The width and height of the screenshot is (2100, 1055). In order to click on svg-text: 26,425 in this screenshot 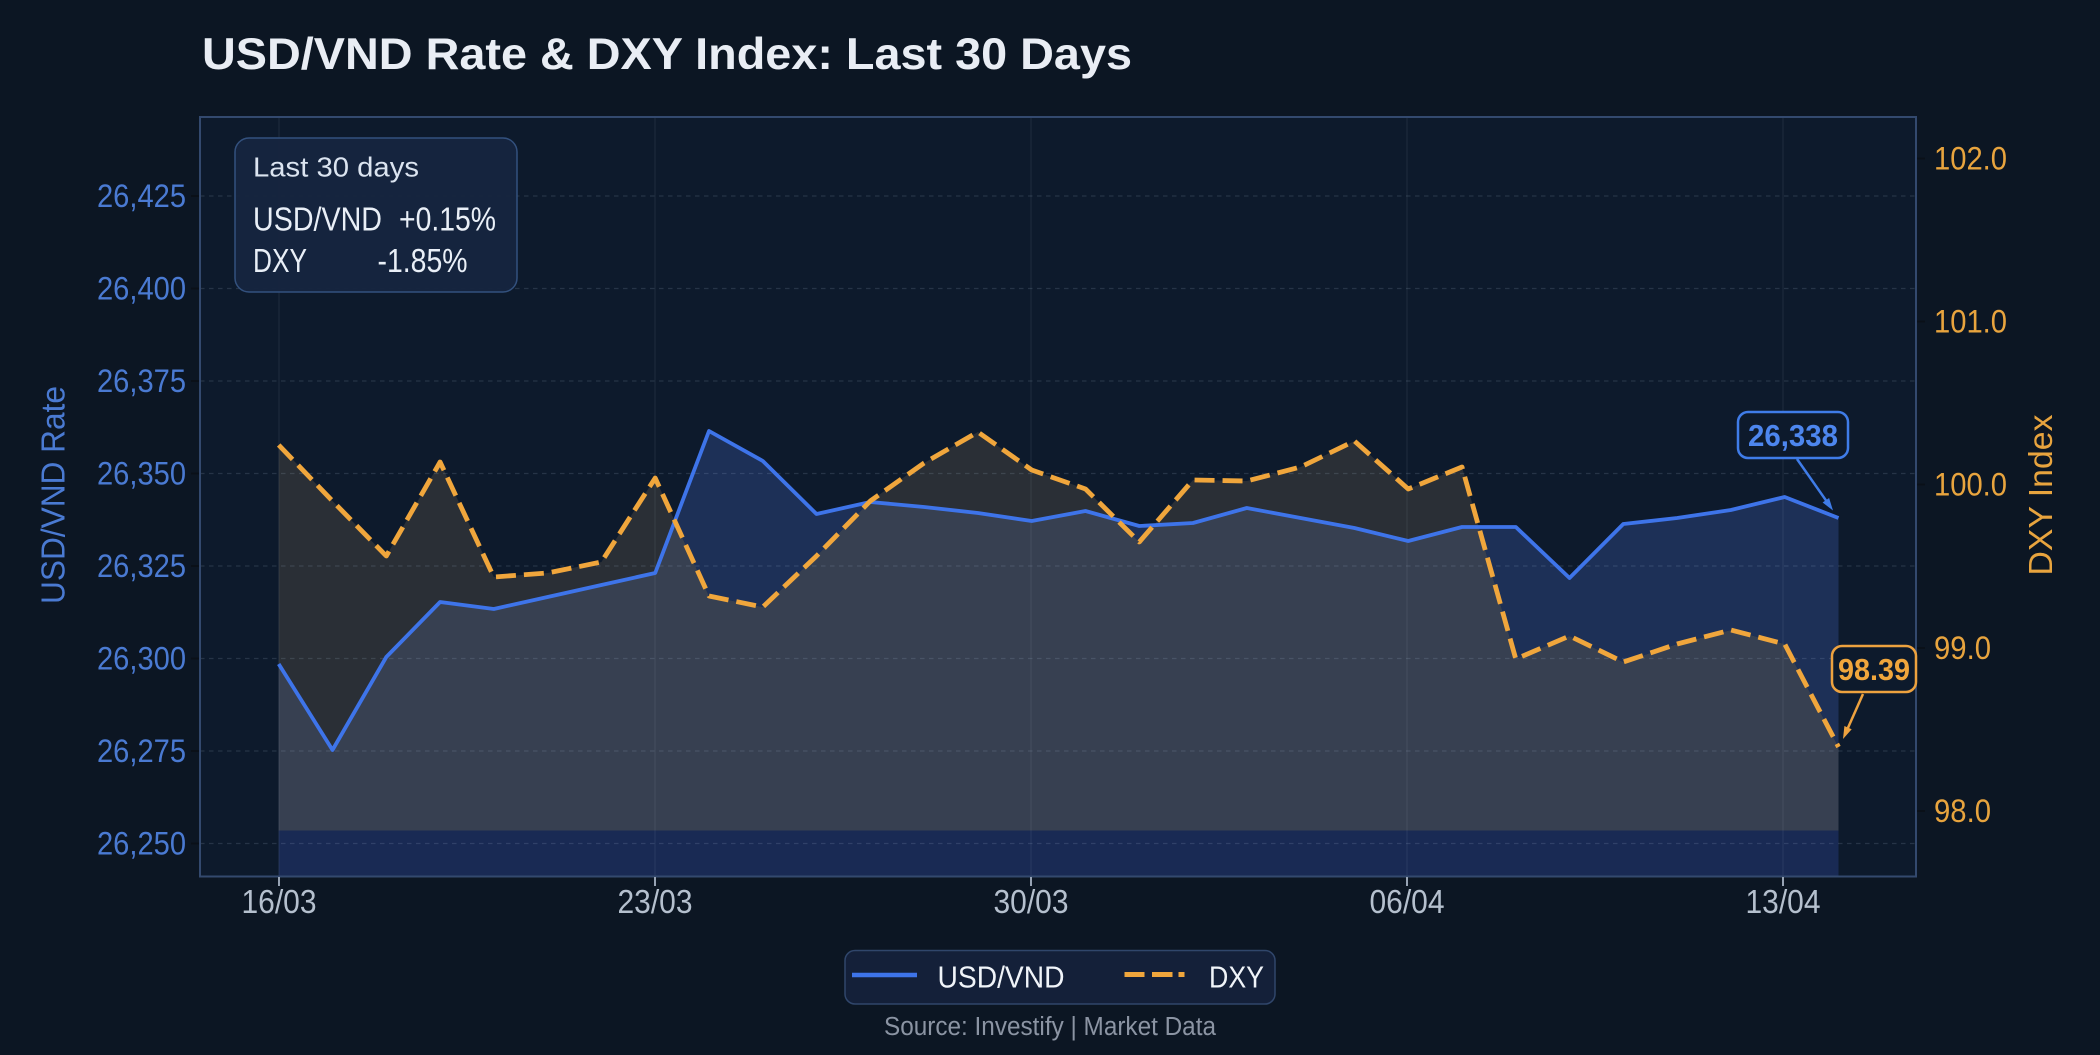, I will do `click(141, 196)`.